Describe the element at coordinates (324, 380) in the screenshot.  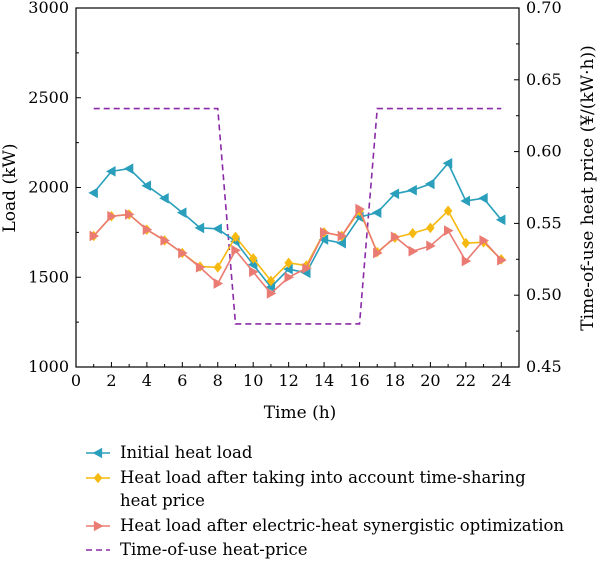
I see `x-tick-label: 14` at that location.